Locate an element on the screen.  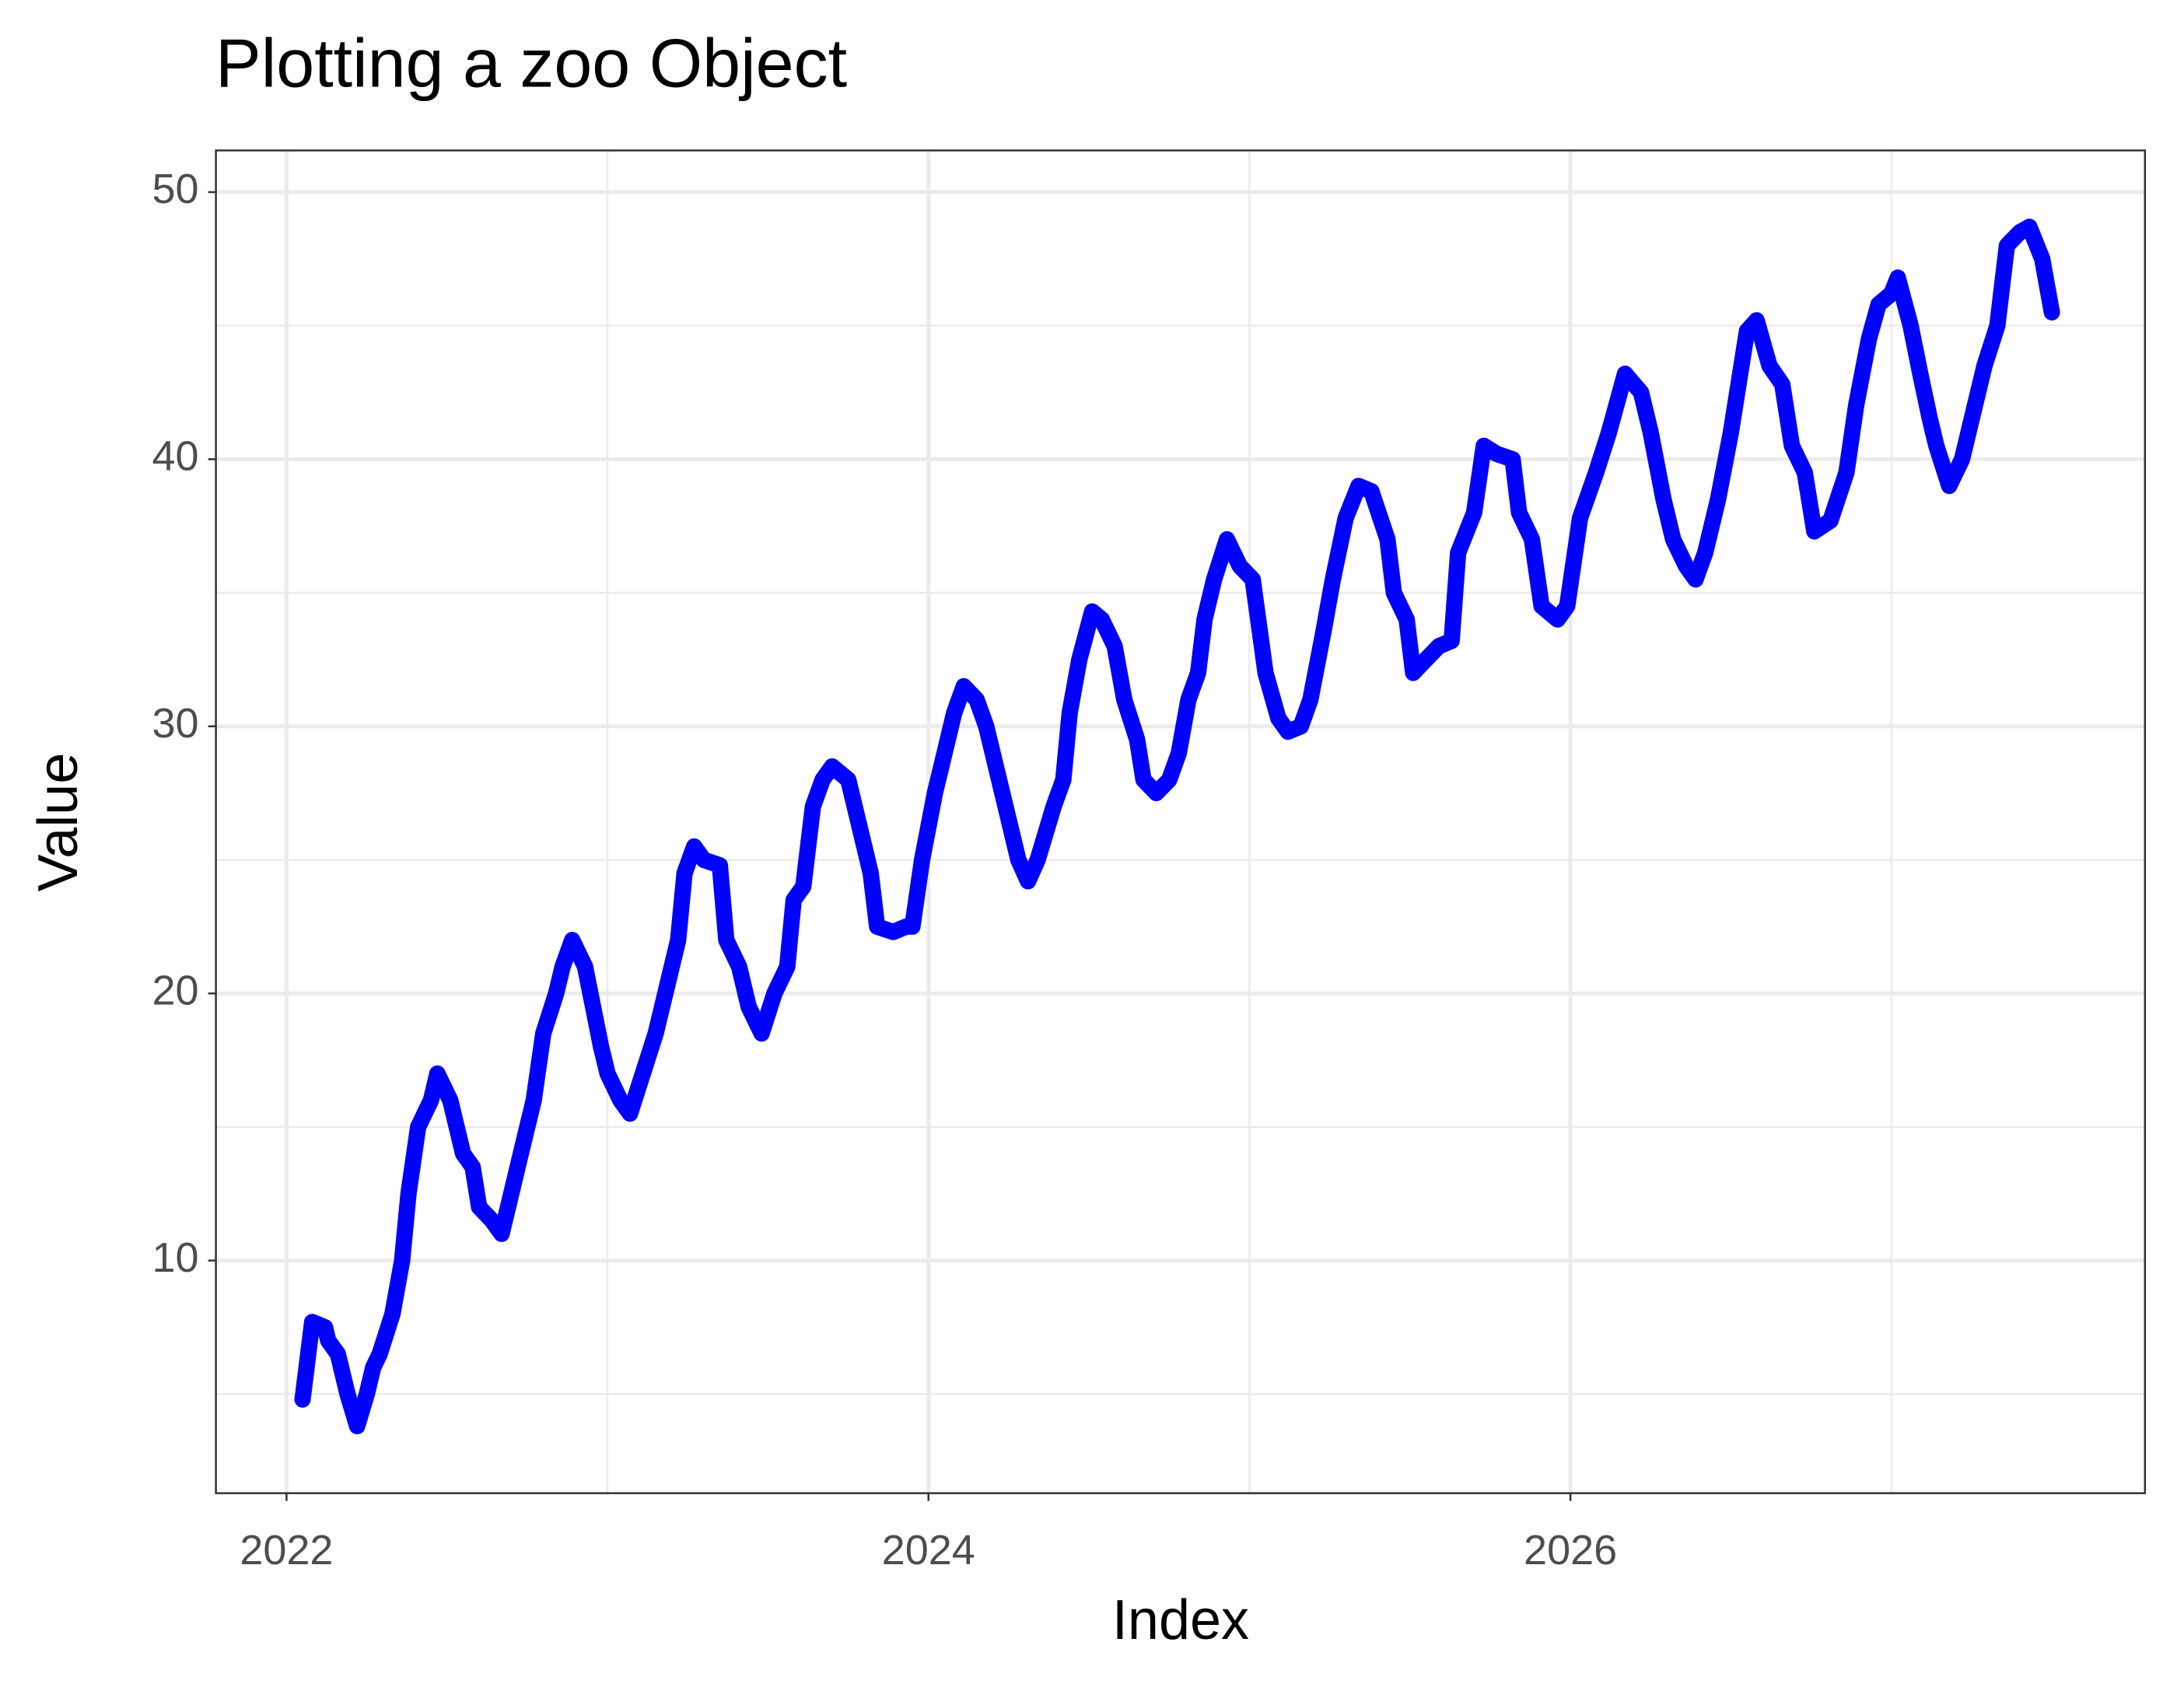
chart-title: Plotting a zoo Object is located at coordinates (531, 62).